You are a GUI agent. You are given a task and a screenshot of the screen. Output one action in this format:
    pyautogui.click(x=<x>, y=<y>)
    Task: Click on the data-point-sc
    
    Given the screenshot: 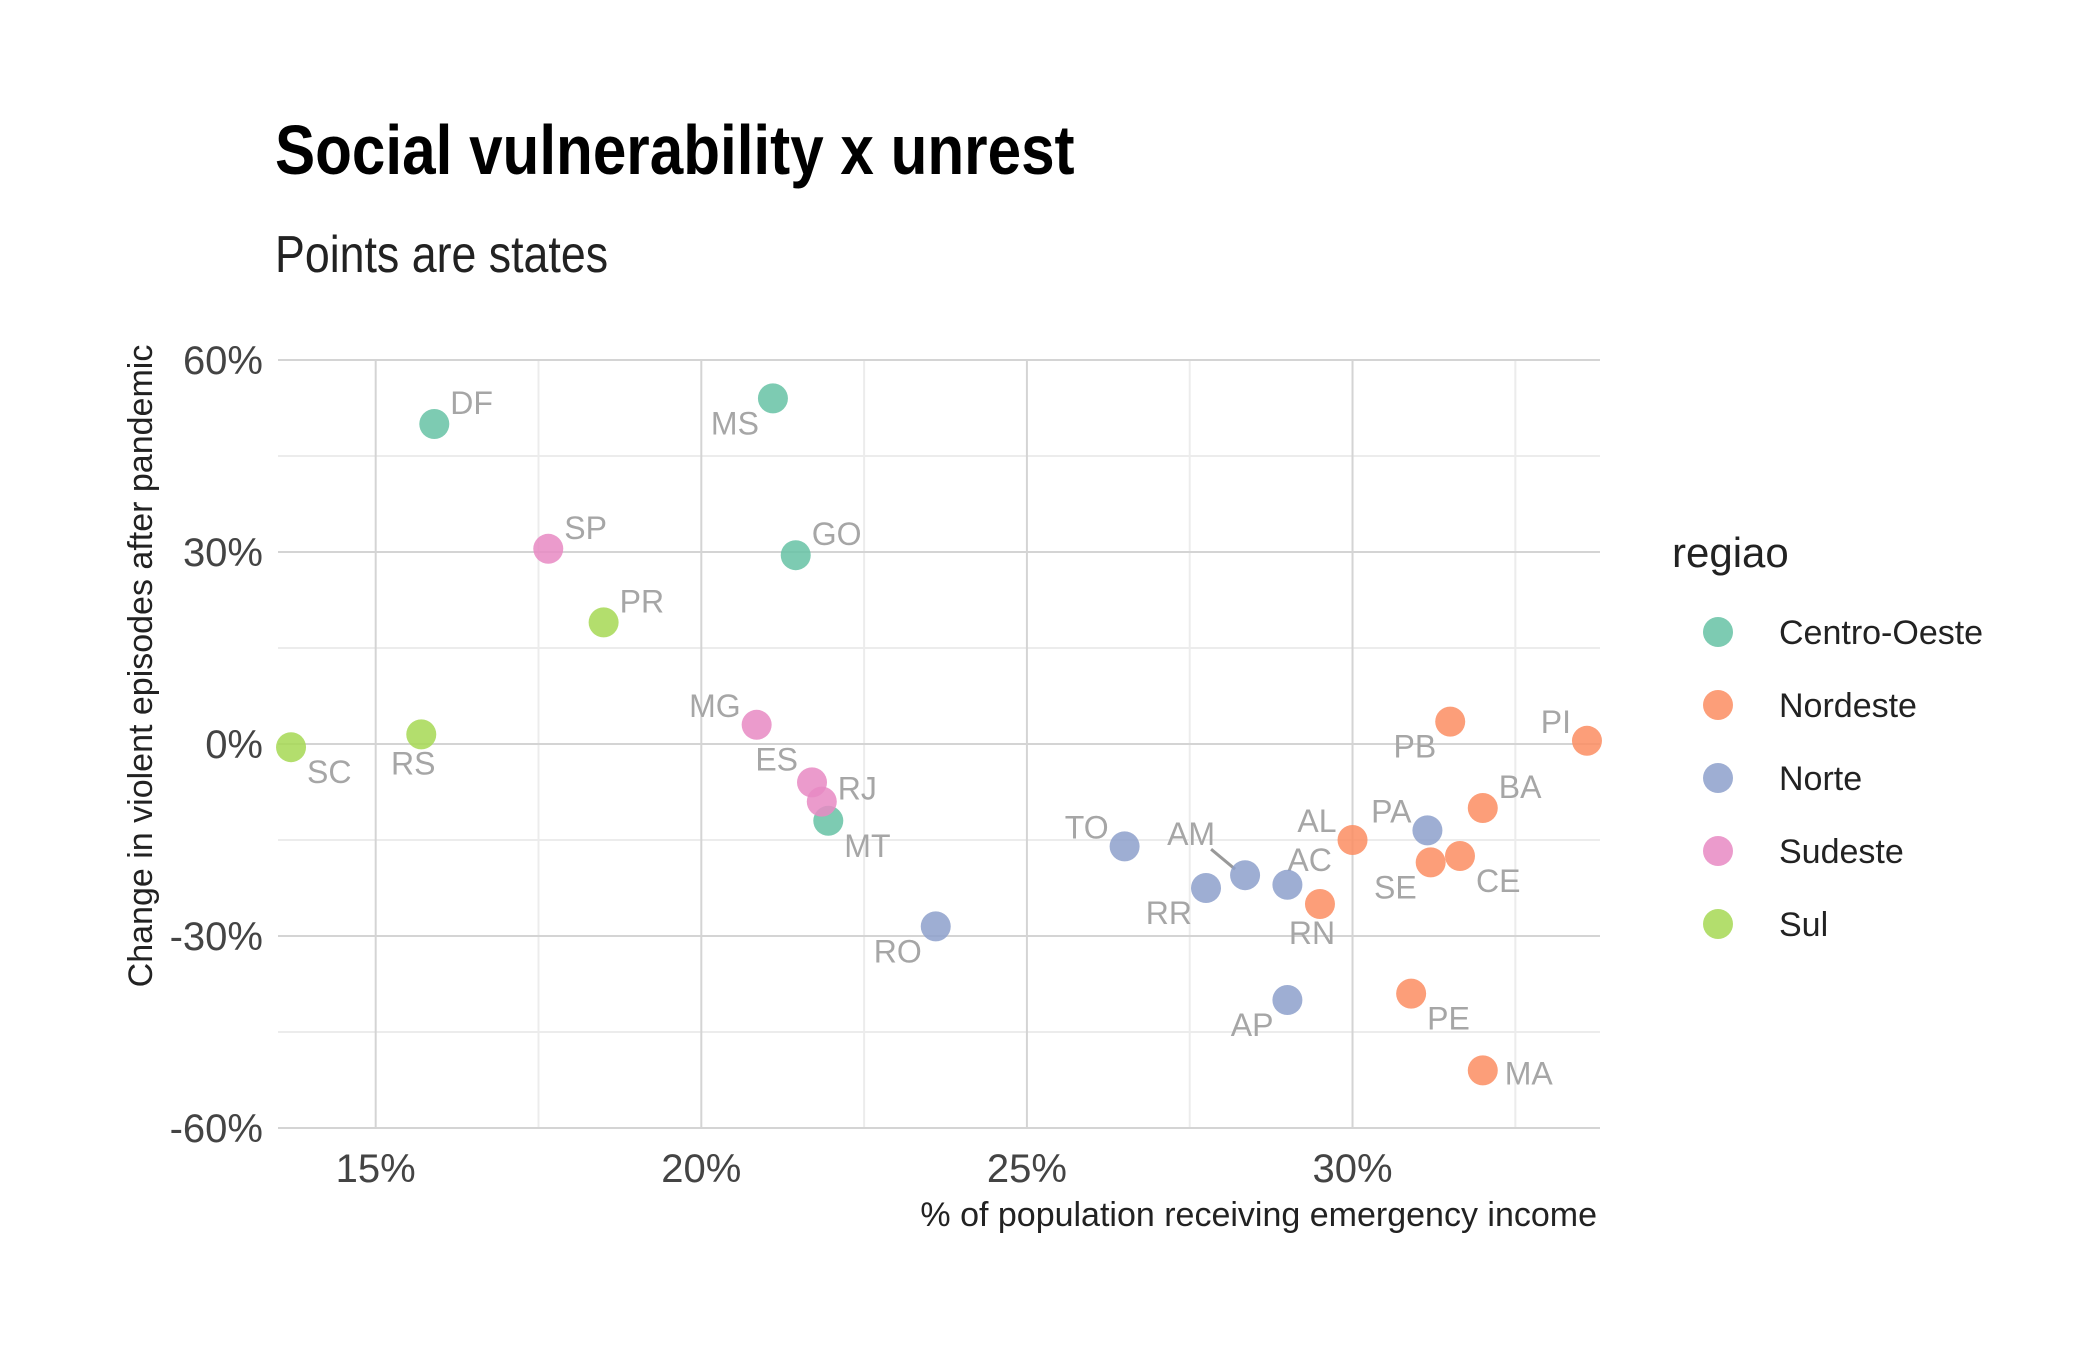 What is the action you would take?
    pyautogui.click(x=291, y=747)
    